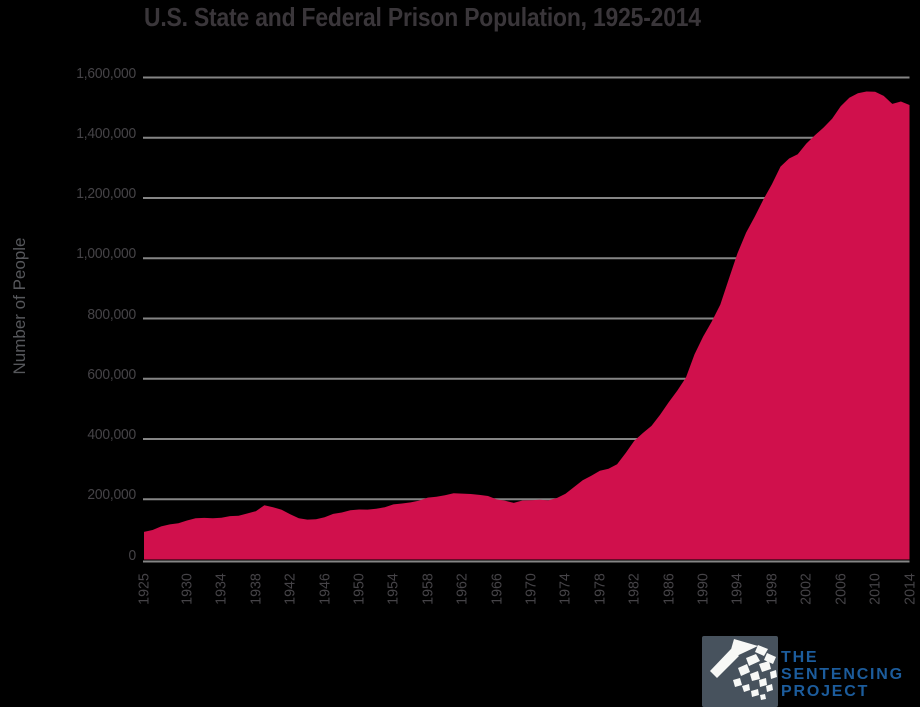 The width and height of the screenshot is (920, 707). Describe the element at coordinates (290, 589) in the screenshot. I see `x-tick-label: 1942` at that location.